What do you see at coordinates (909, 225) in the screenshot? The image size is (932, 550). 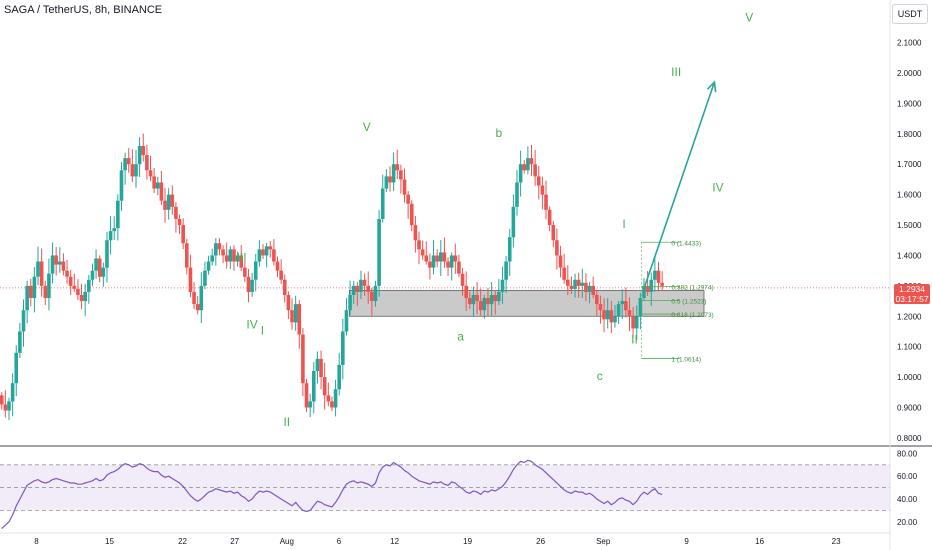 I see `price-tick-label: 1.5000` at bounding box center [909, 225].